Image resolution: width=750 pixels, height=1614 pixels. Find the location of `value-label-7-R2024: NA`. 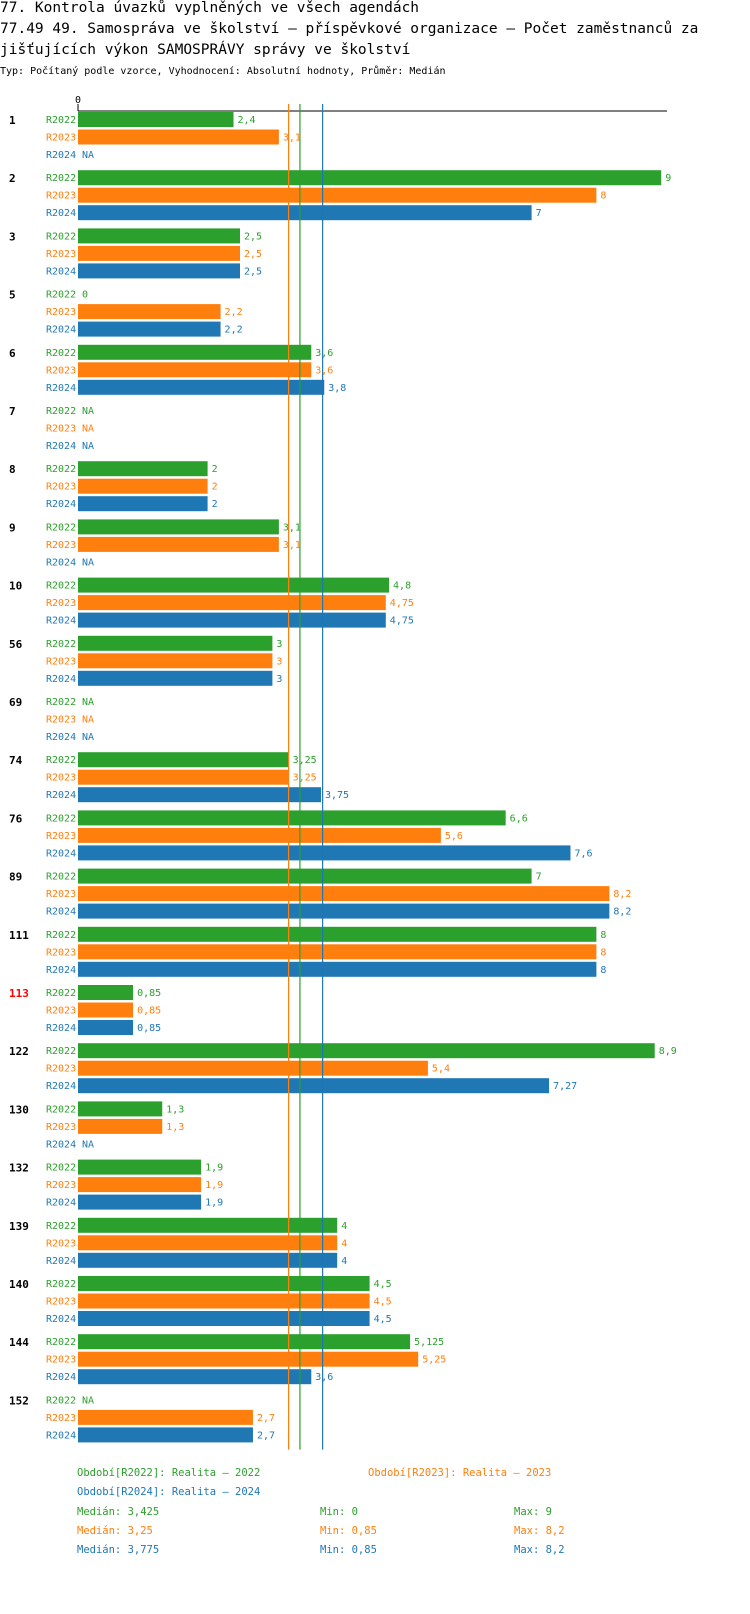

value-label-7-R2024: NA is located at coordinates (88, 446).